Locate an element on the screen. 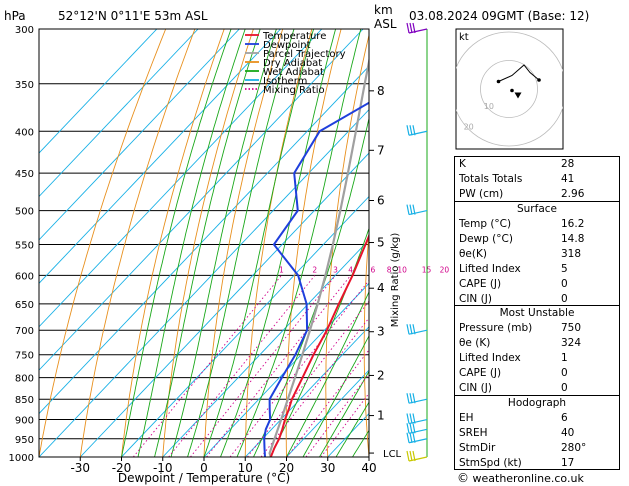 The height and width of the screenshot is (486, 629). most-unstable-value: 1 is located at coordinates (564, 358).